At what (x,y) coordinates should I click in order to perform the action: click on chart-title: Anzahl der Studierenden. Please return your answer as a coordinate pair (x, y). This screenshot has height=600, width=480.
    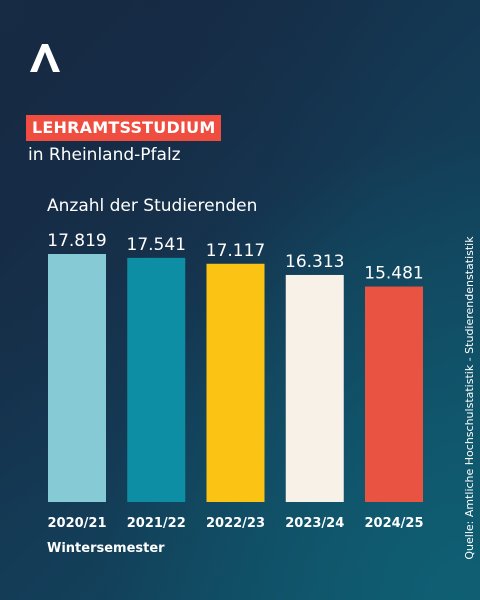
    Looking at the image, I should click on (152, 206).